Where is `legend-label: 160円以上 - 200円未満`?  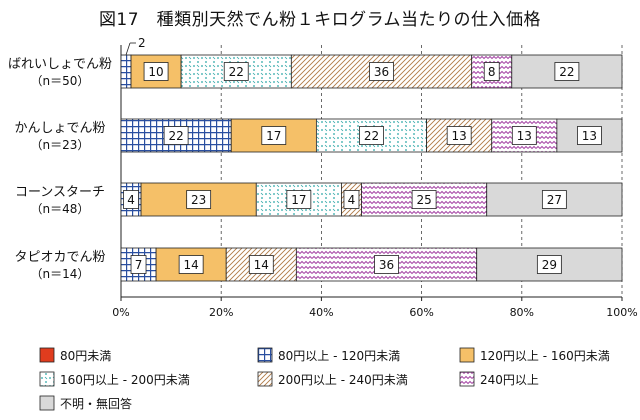 legend-label: 160円以上 - 200円未満 is located at coordinates (125, 380).